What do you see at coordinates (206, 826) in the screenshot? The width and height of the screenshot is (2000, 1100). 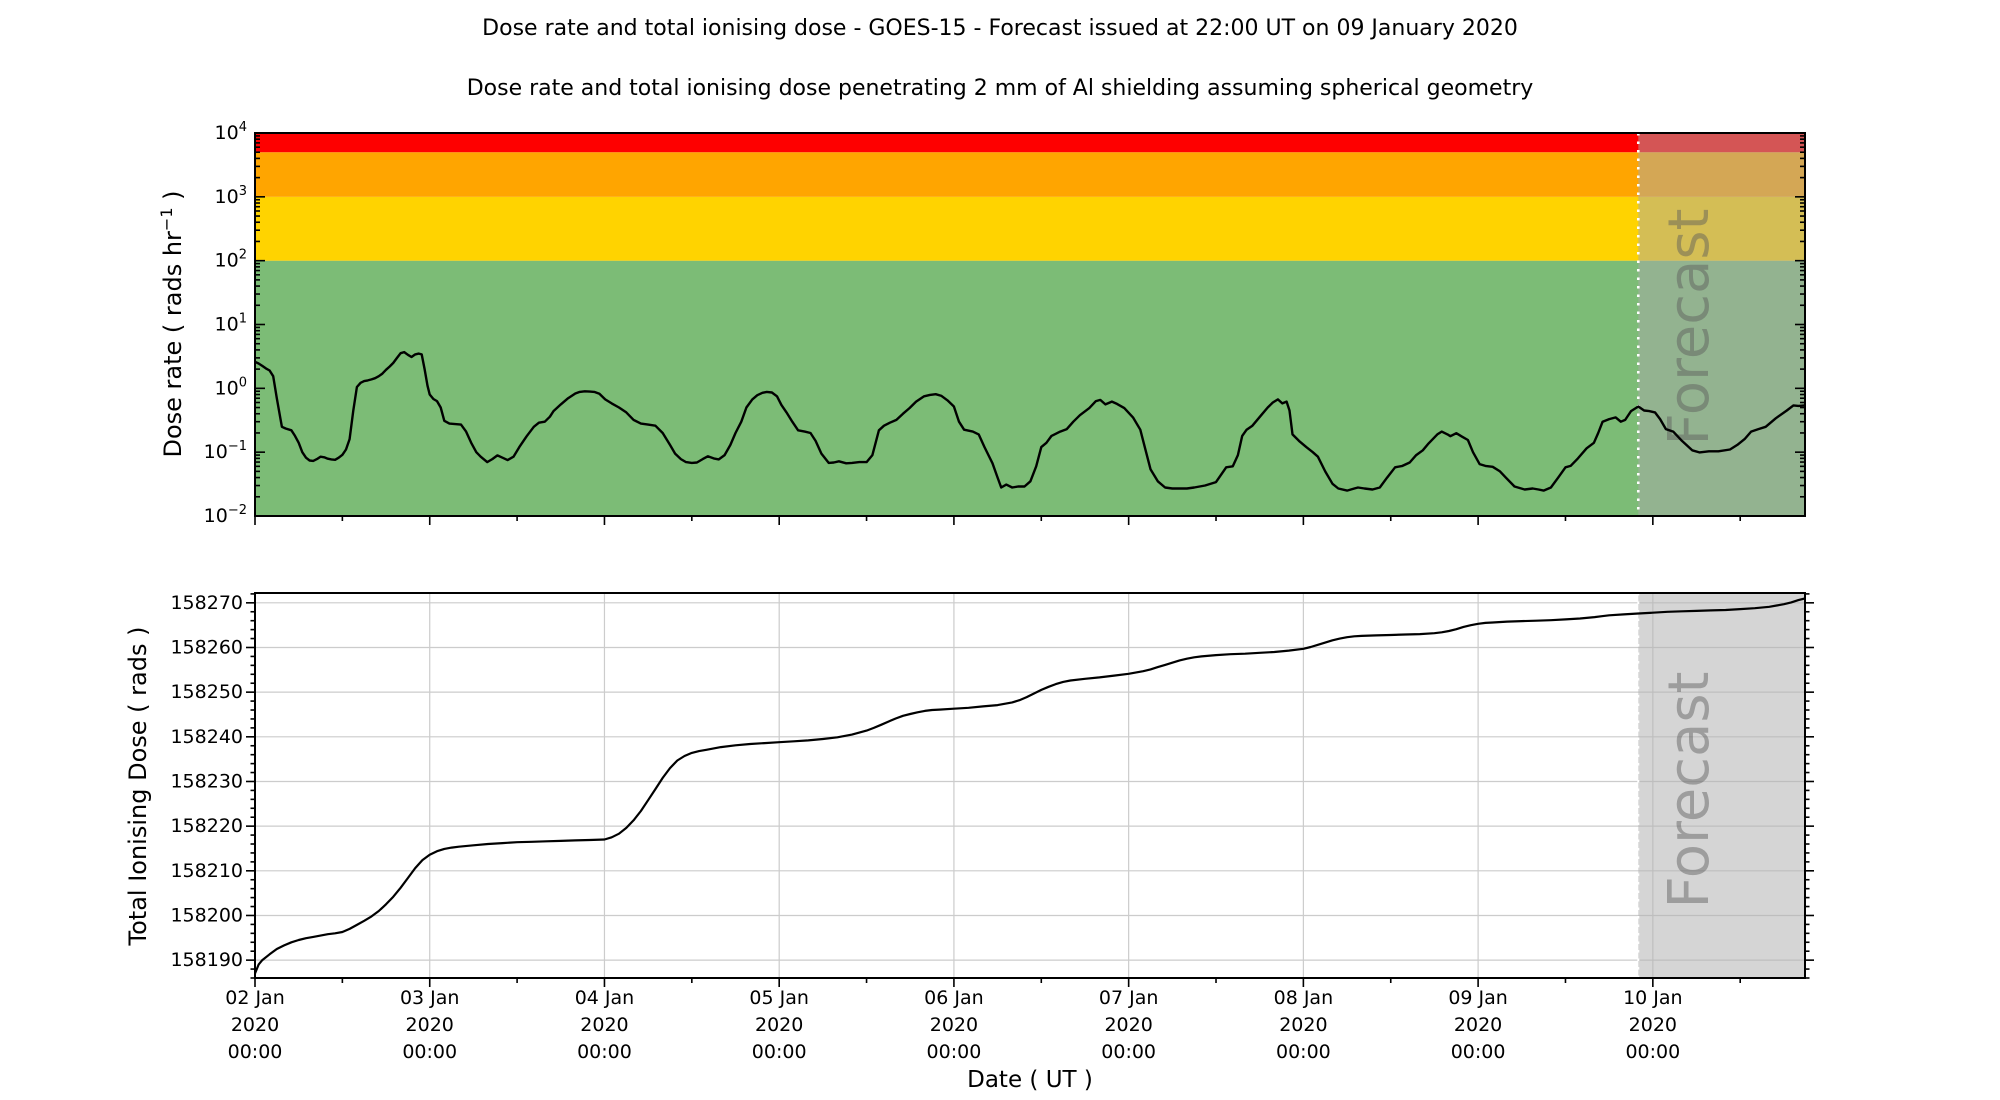 I see `tid-y-tick-label: 158220` at bounding box center [206, 826].